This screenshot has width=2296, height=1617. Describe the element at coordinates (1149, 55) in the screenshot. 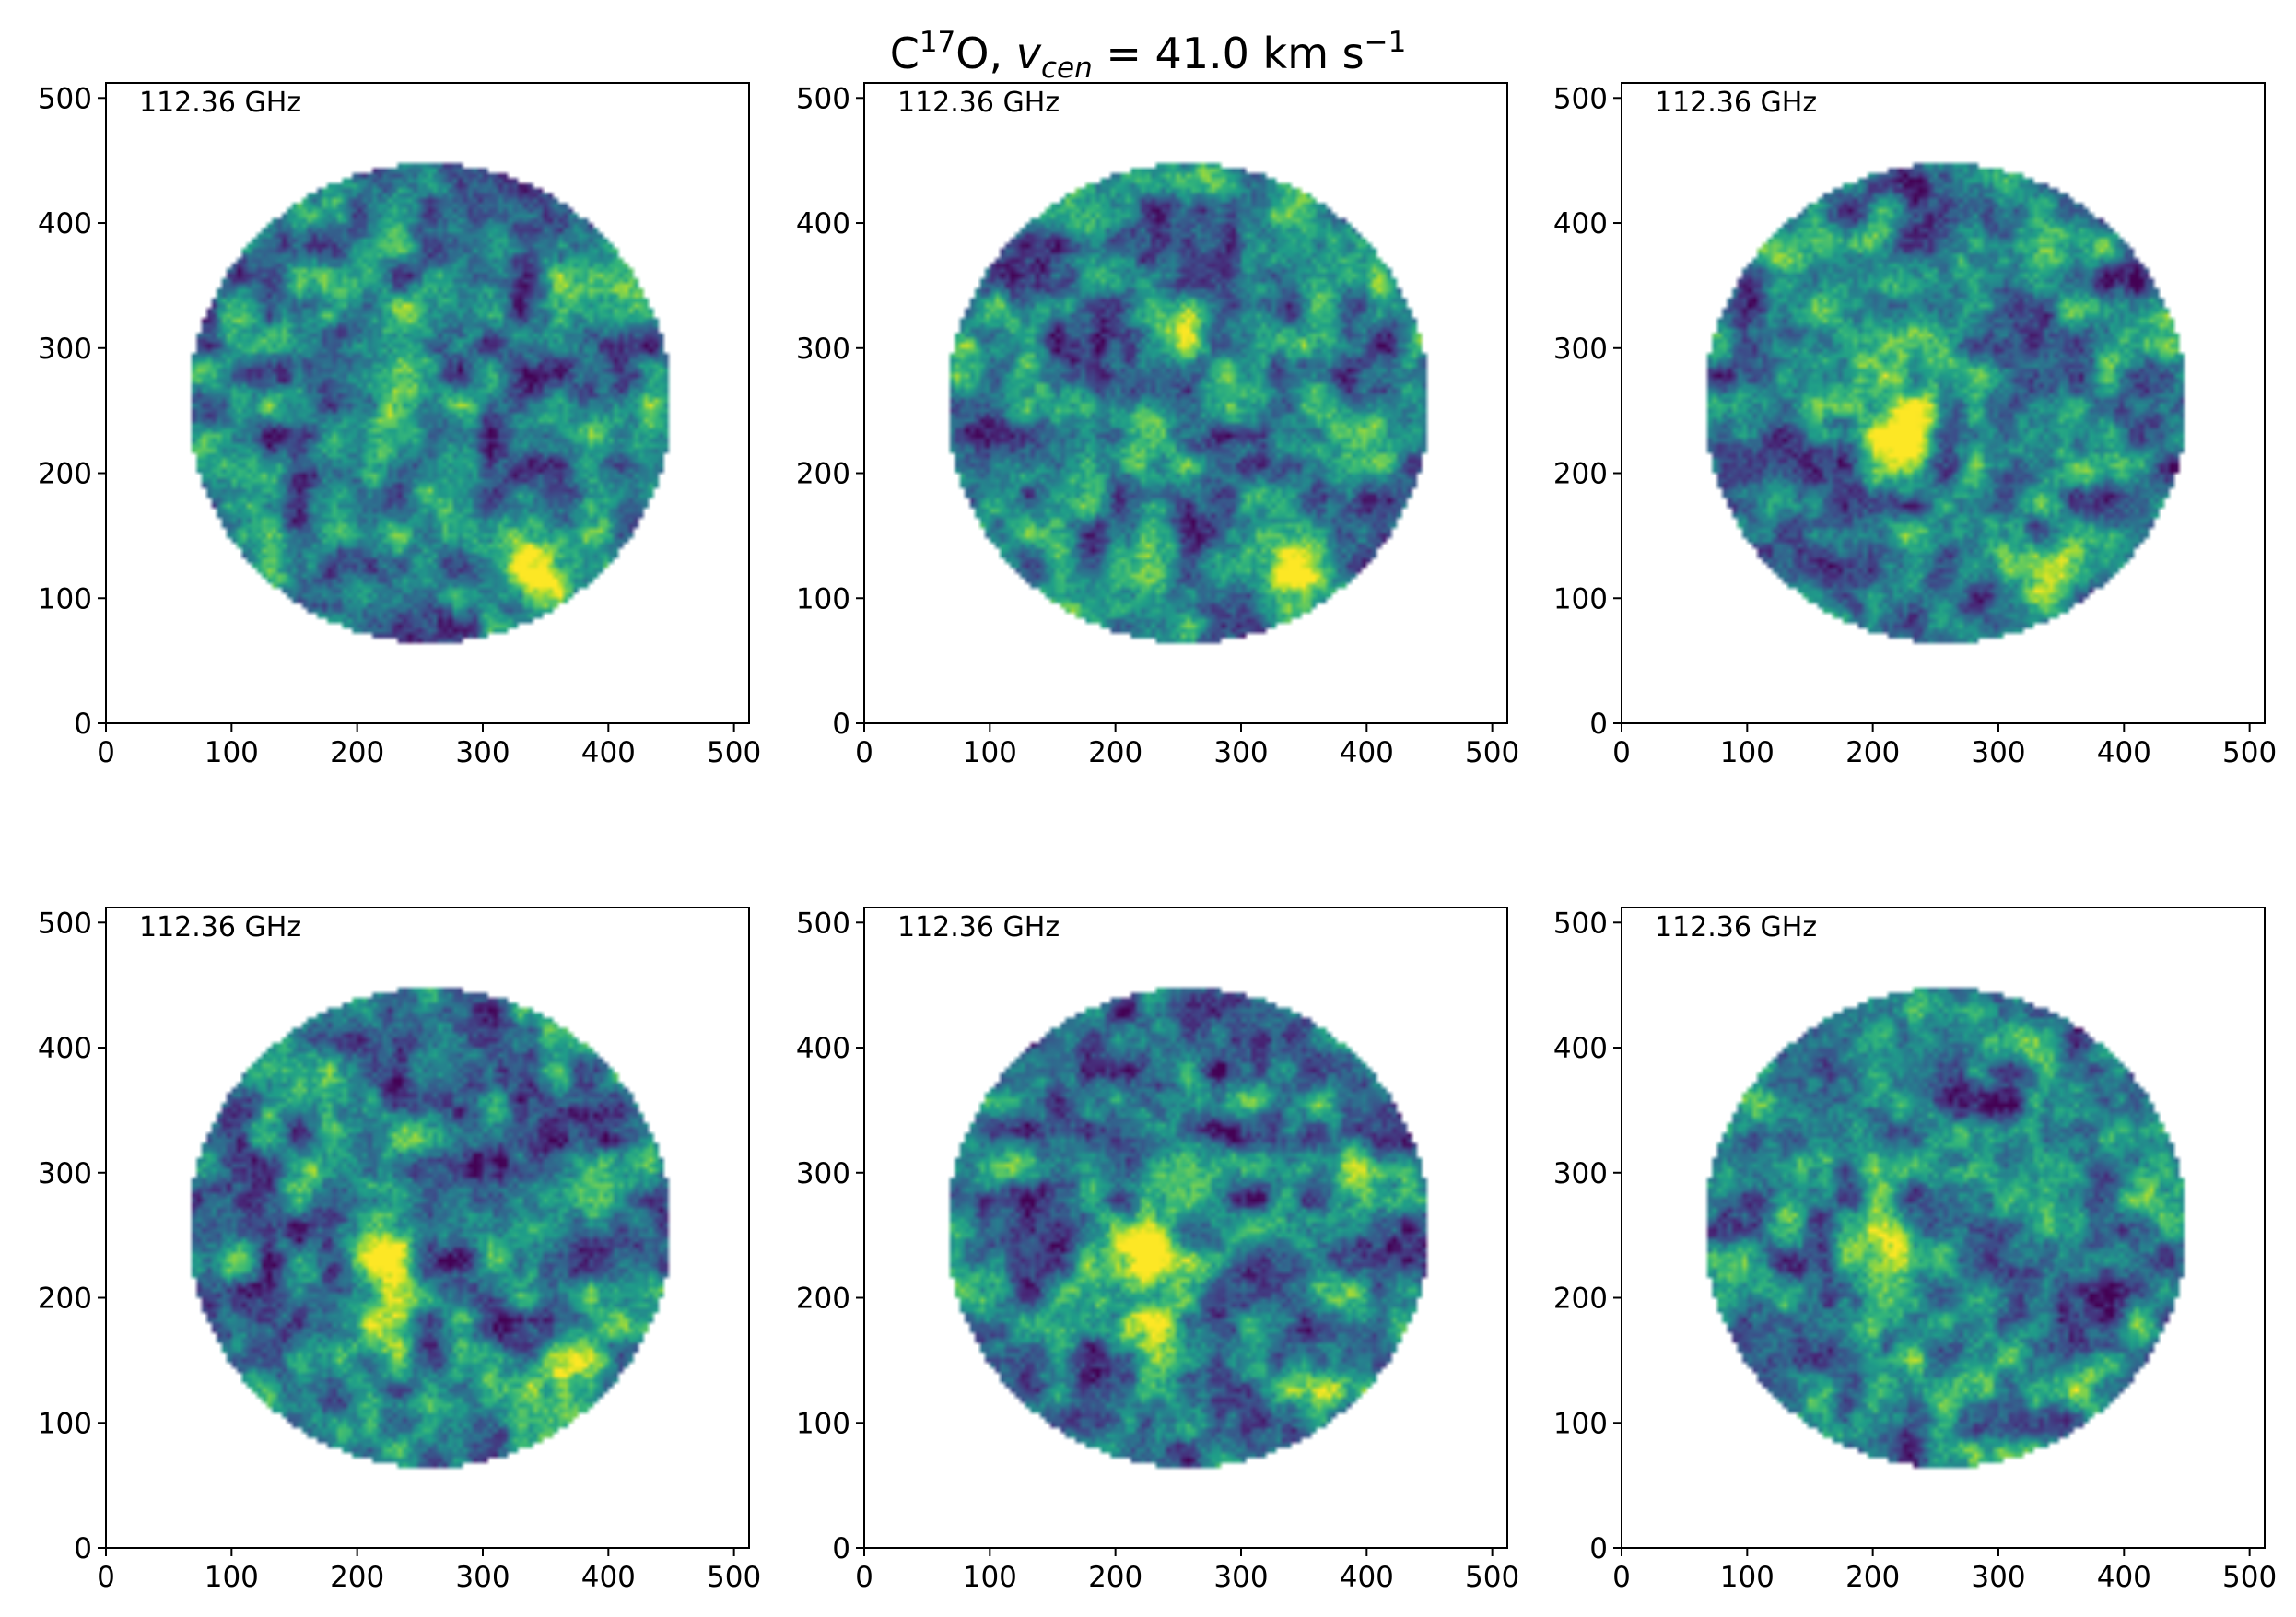

I see `figure-title: C17O, vcen = 41.0 km s−1` at that location.